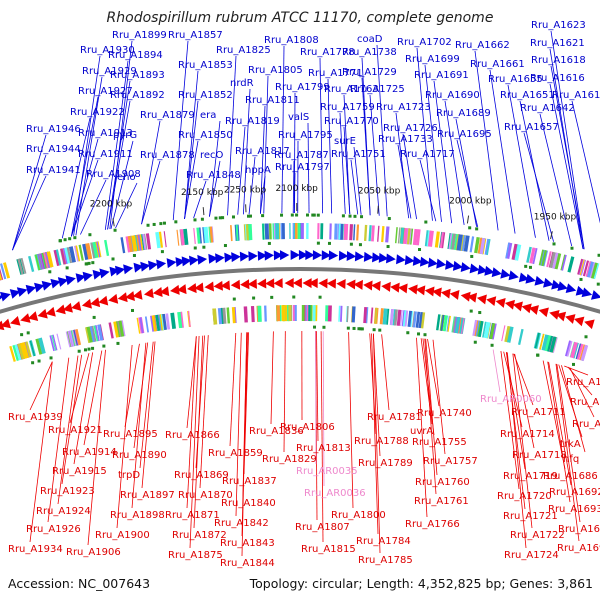  I want to click on backbone-ring, so click(300, 290).